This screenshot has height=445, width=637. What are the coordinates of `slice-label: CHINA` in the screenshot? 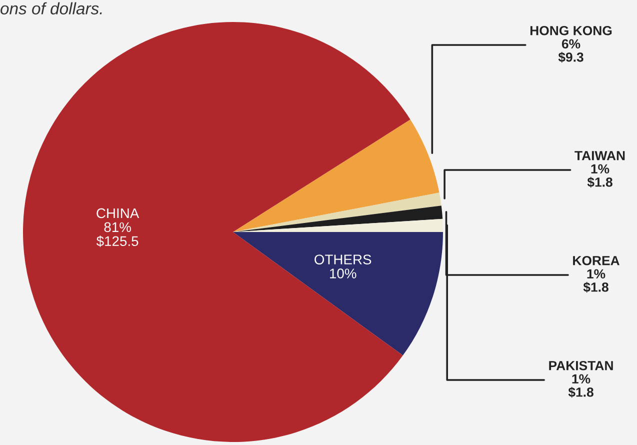 It's located at (118, 213).